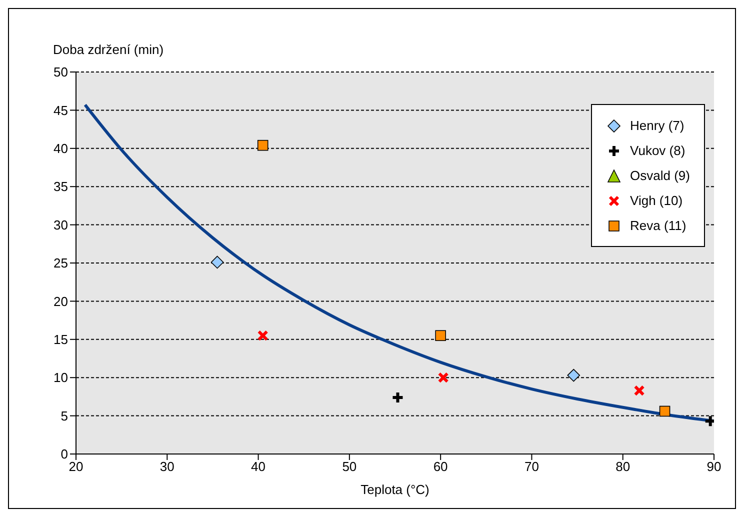 The image size is (744, 517). Describe the element at coordinates (61, 224) in the screenshot. I see `y-tick-label: 30` at that location.